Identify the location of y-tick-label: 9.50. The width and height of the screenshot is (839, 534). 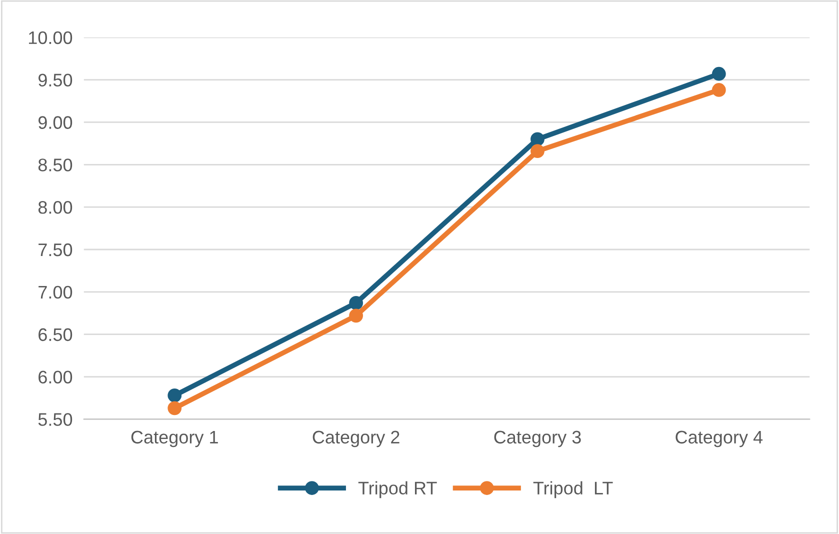
(55, 80).